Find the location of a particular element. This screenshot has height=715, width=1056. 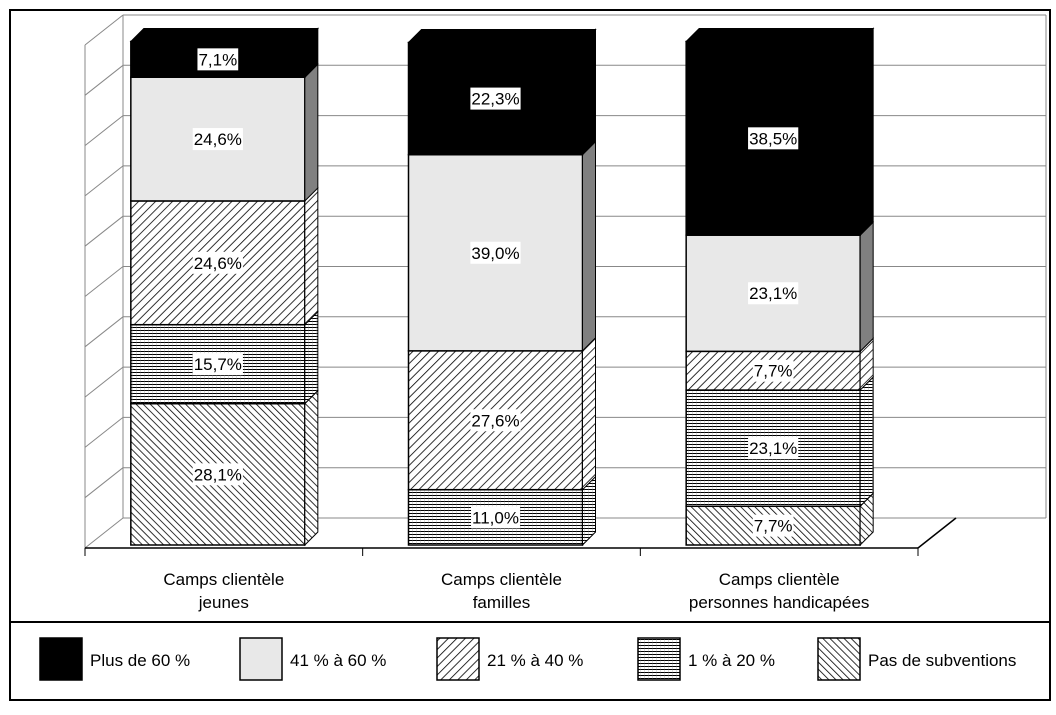

data-label: 38,5% is located at coordinates (773, 138).